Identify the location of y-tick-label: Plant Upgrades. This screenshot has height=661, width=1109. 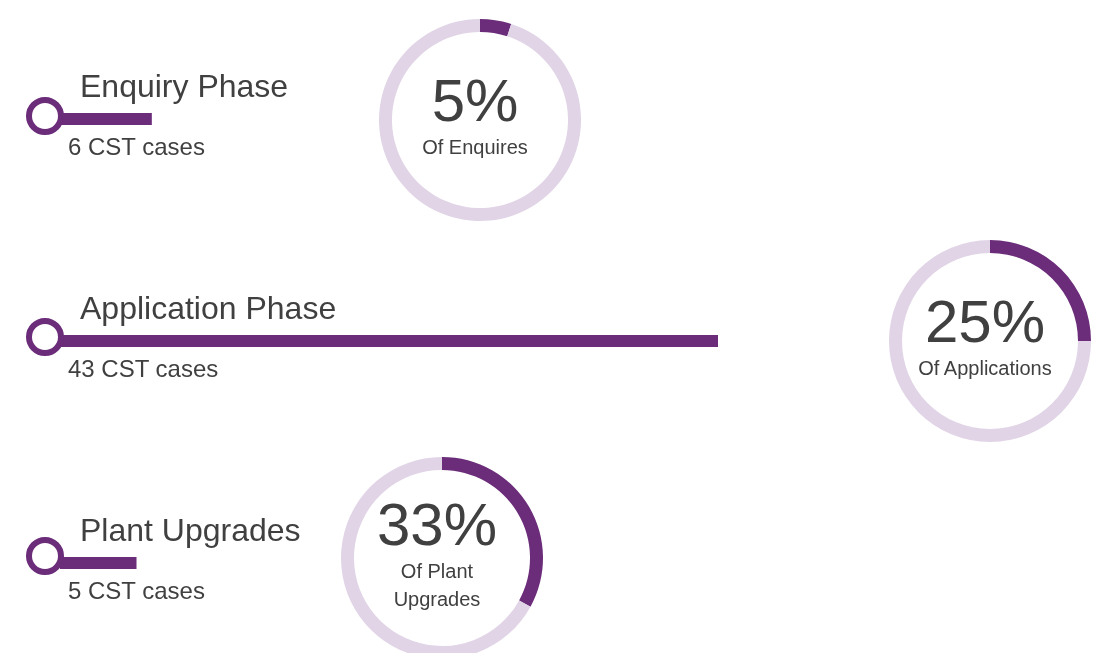
(190, 530).